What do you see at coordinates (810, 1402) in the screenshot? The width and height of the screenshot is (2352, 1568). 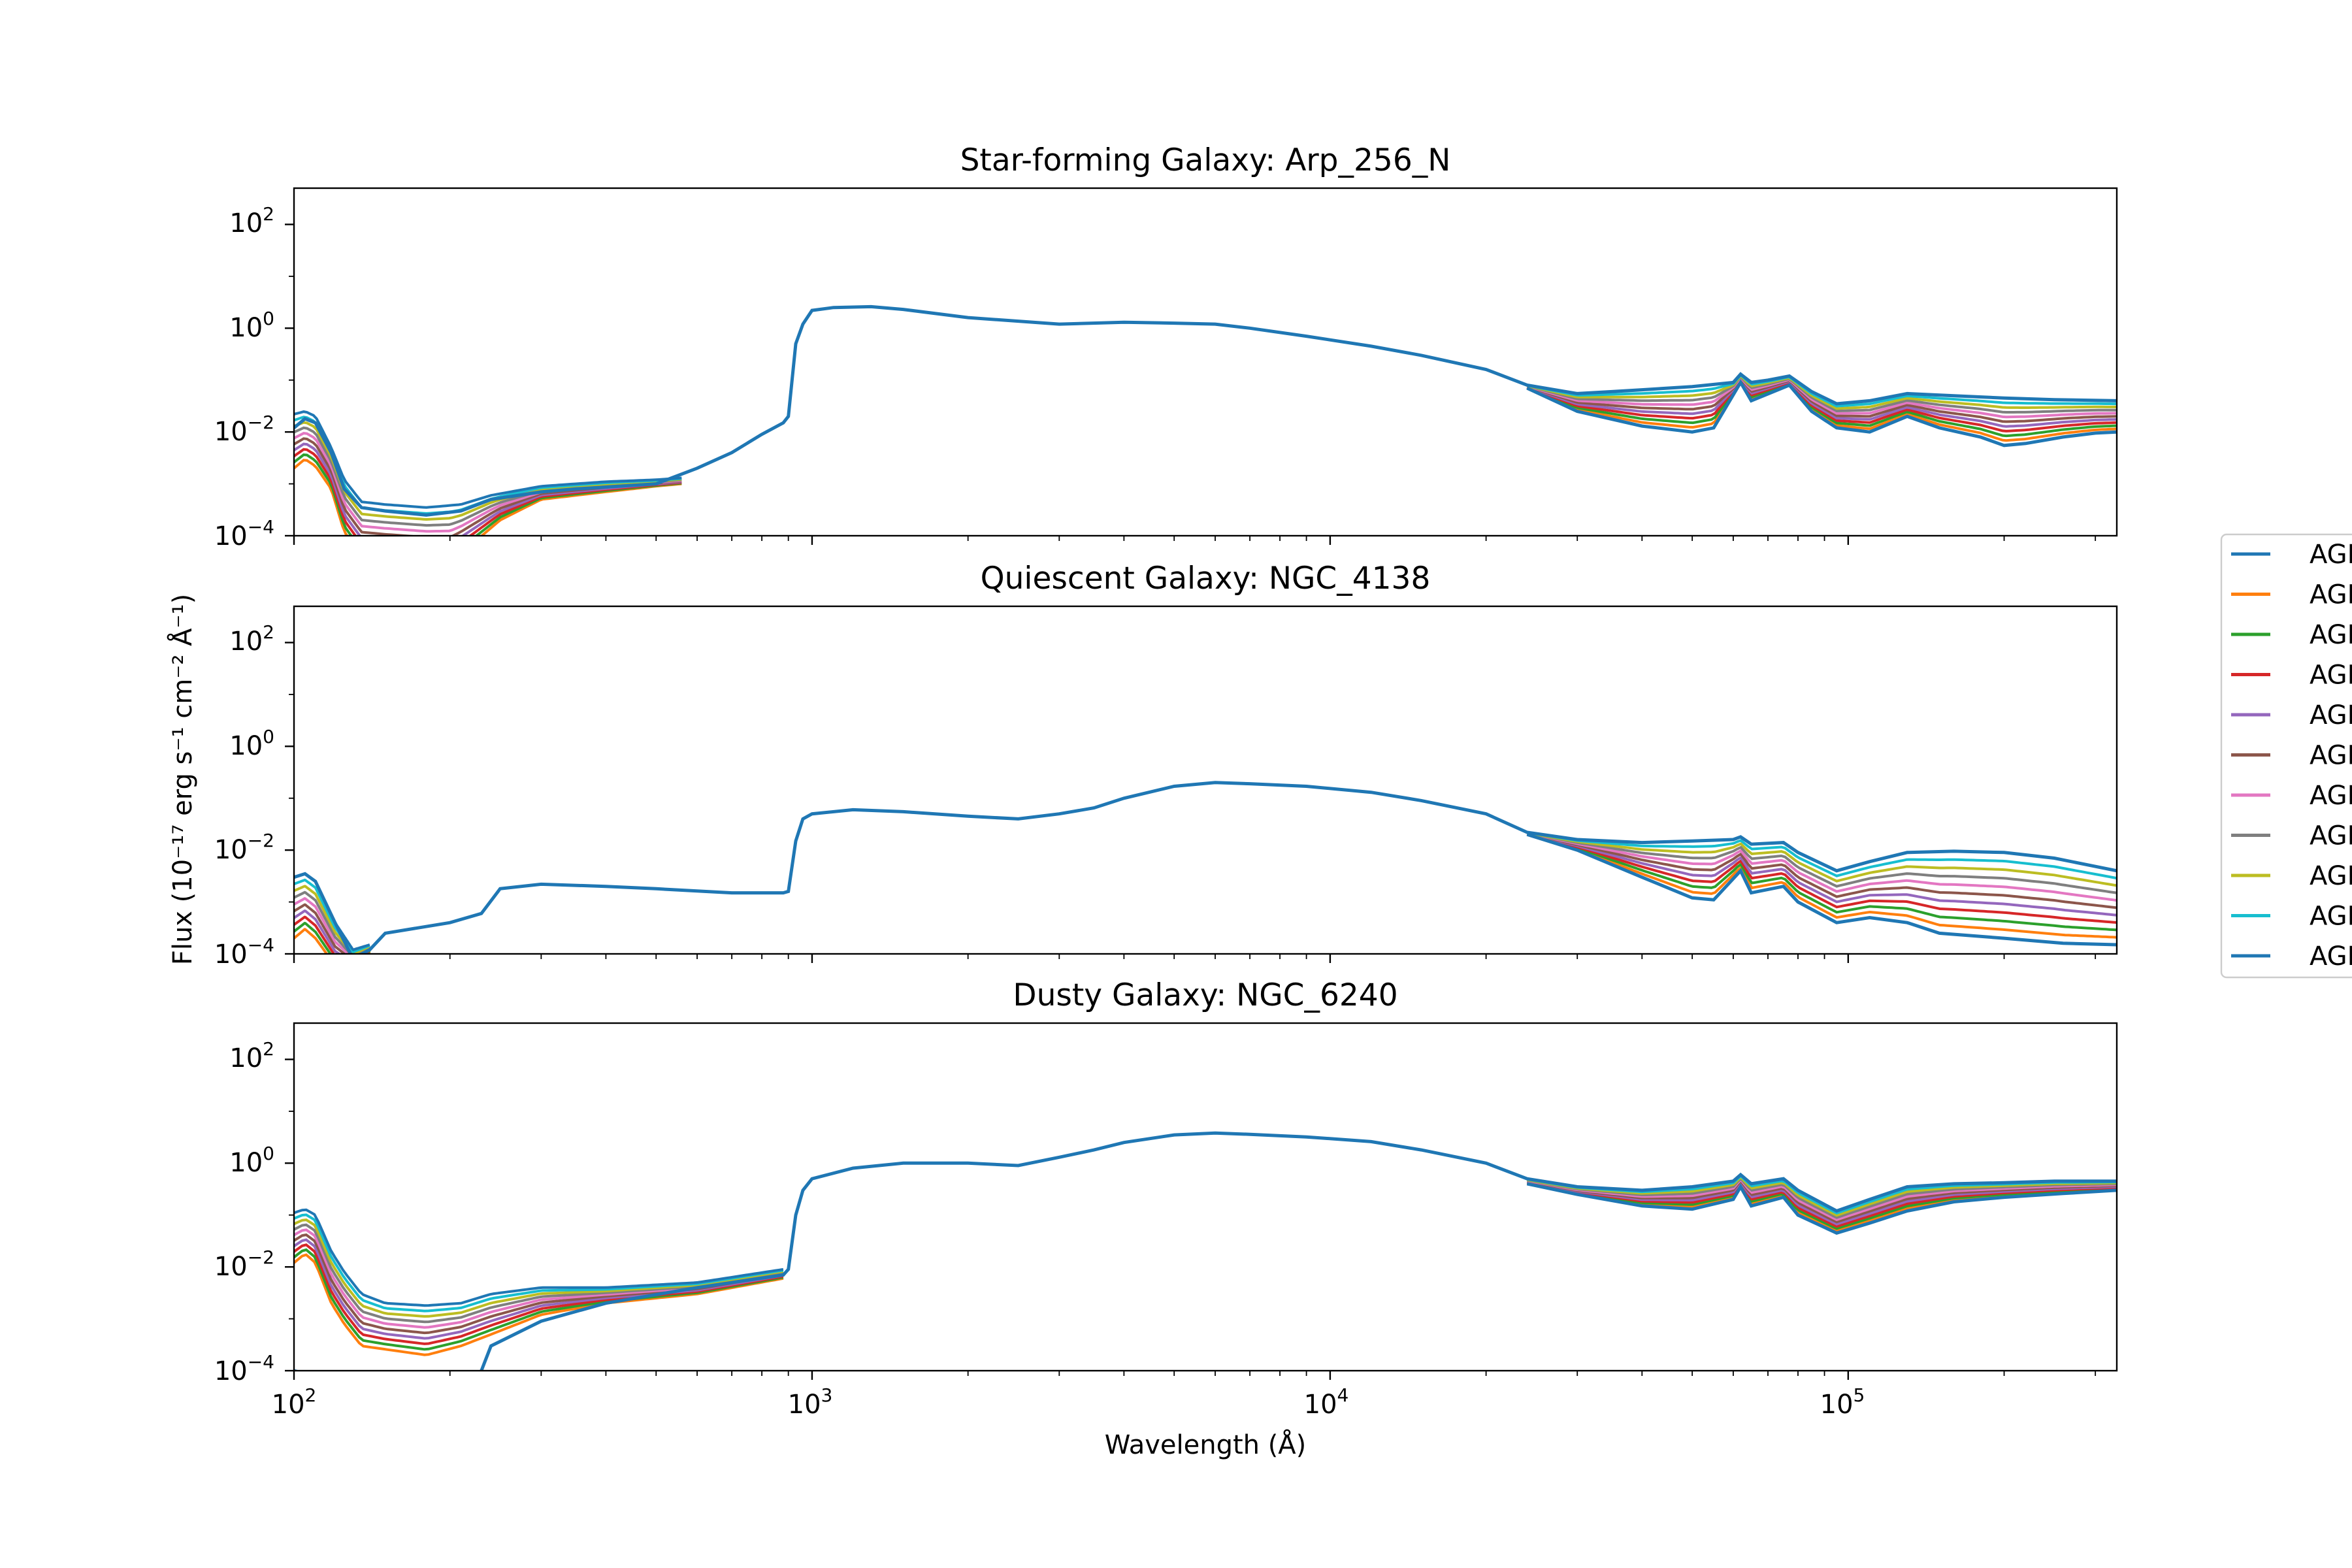 I see `x-tick-label: 10³` at bounding box center [810, 1402].